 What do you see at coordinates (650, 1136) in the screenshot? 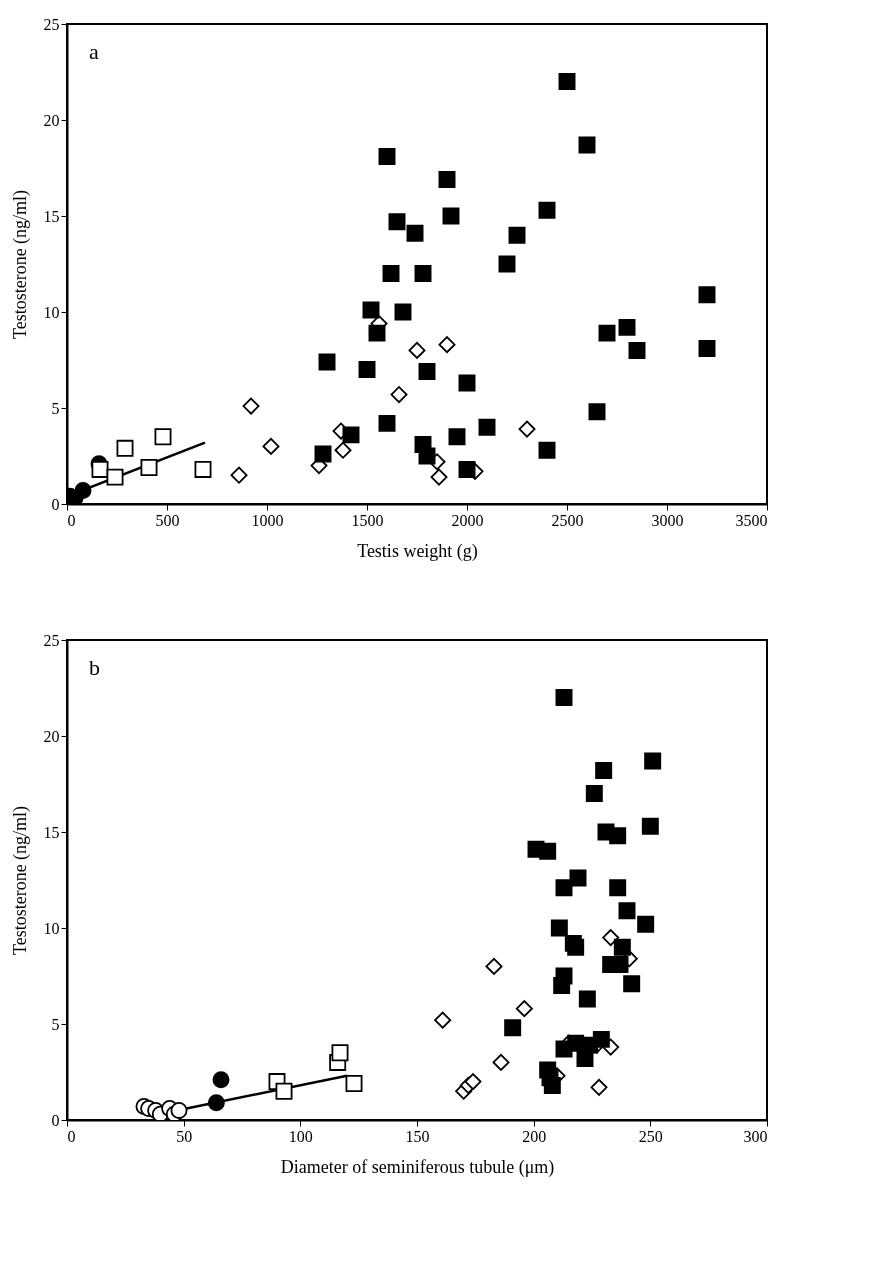
I see `x-tick-label: 250` at bounding box center [650, 1136].